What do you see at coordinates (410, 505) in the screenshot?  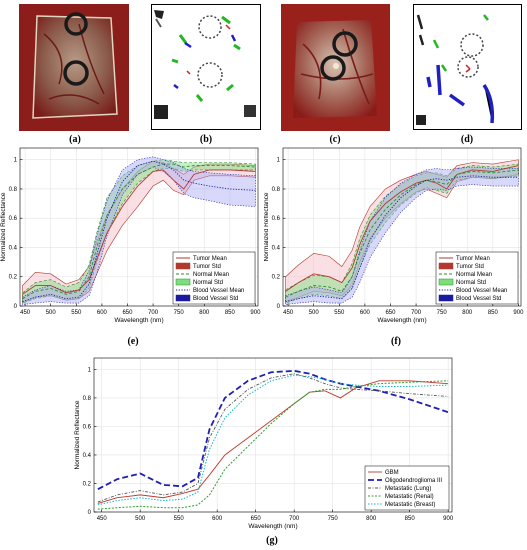 I see `legend-label-metastatic-breast-g: Metastatic (Breast)` at bounding box center [410, 505].